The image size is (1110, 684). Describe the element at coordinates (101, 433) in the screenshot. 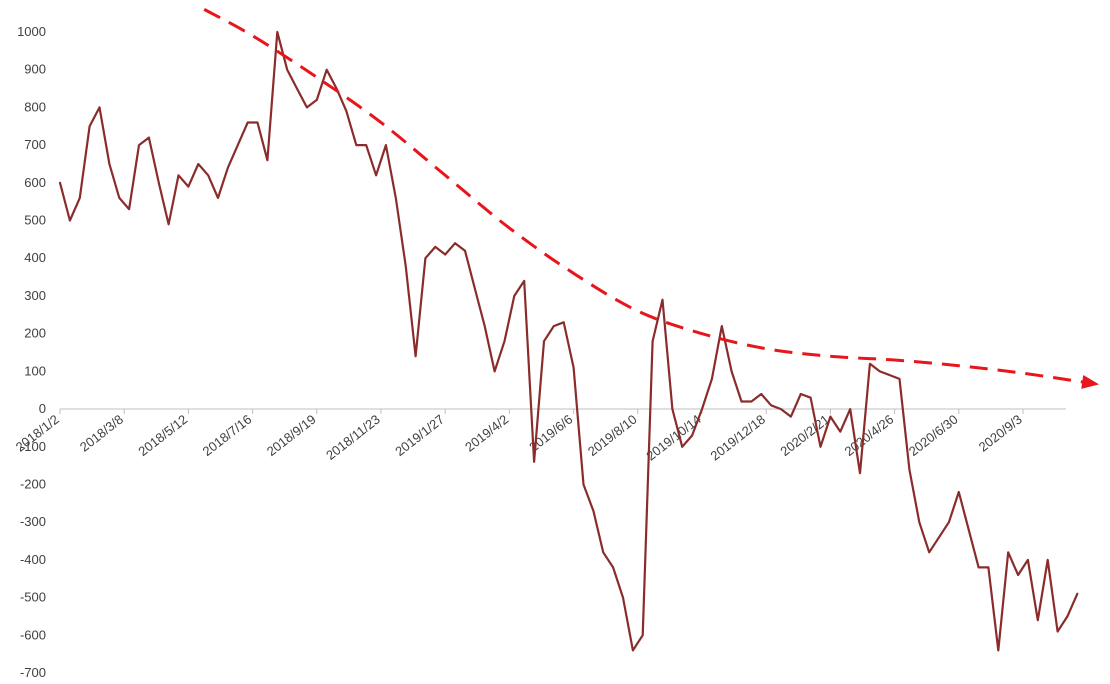

I see `x-tick-label: 2018/3/8` at that location.